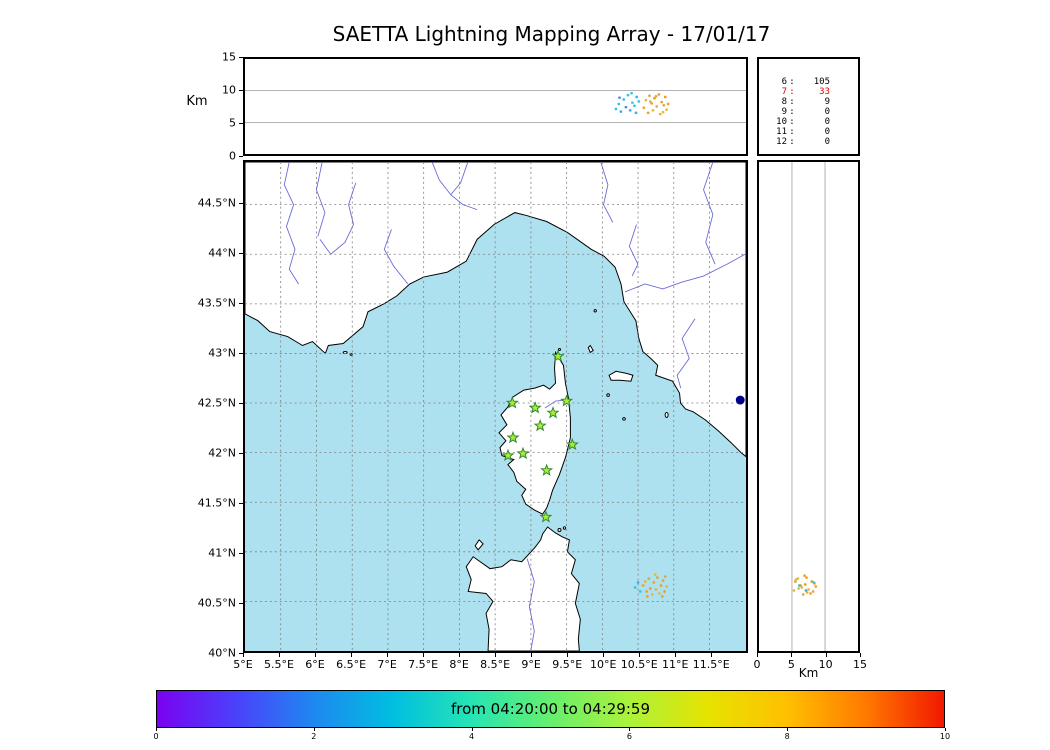 Image resolution: width=1050 pixels, height=750 pixels. Describe the element at coordinates (784, 82) in the screenshot. I see `stats-station-count: 6` at that location.